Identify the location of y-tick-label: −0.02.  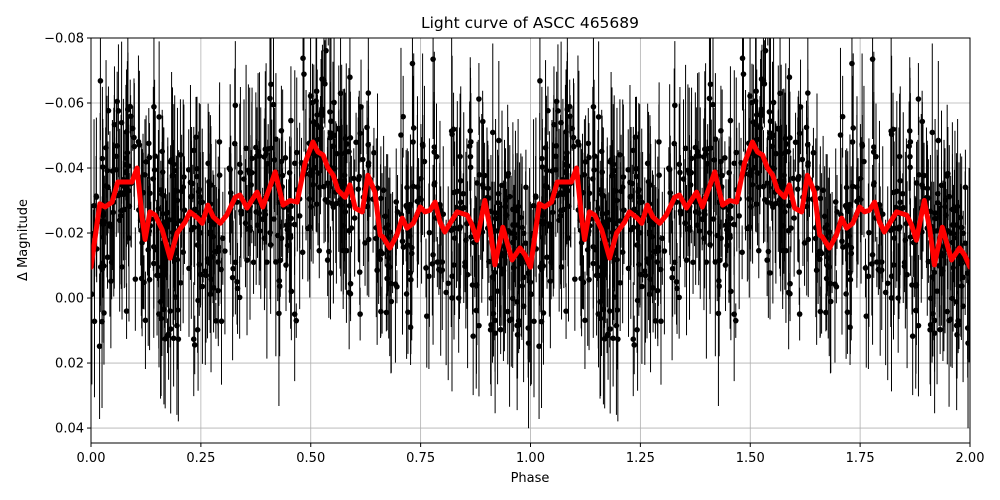
(64, 234).